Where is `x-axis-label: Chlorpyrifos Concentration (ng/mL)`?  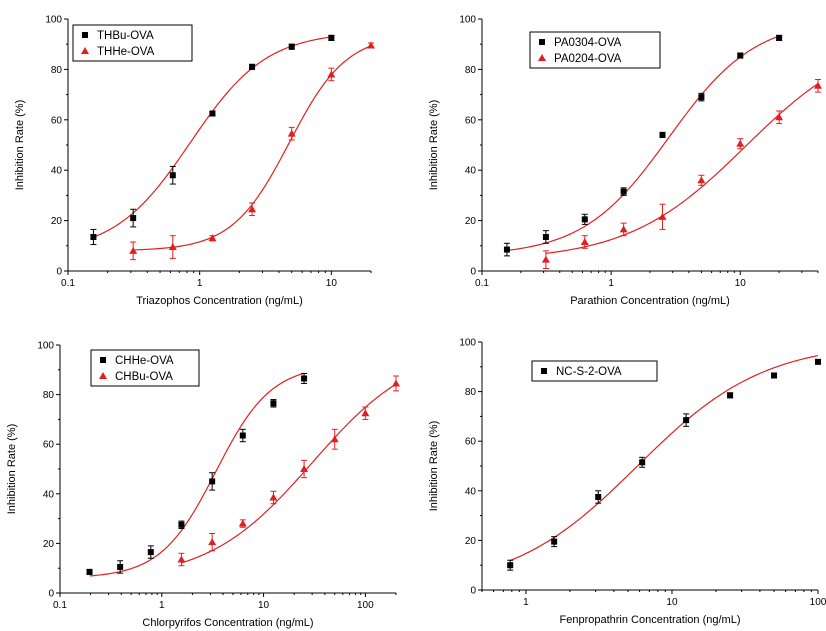 x-axis-label: Chlorpyrifos Concentration (ng/mL) is located at coordinates (227, 623).